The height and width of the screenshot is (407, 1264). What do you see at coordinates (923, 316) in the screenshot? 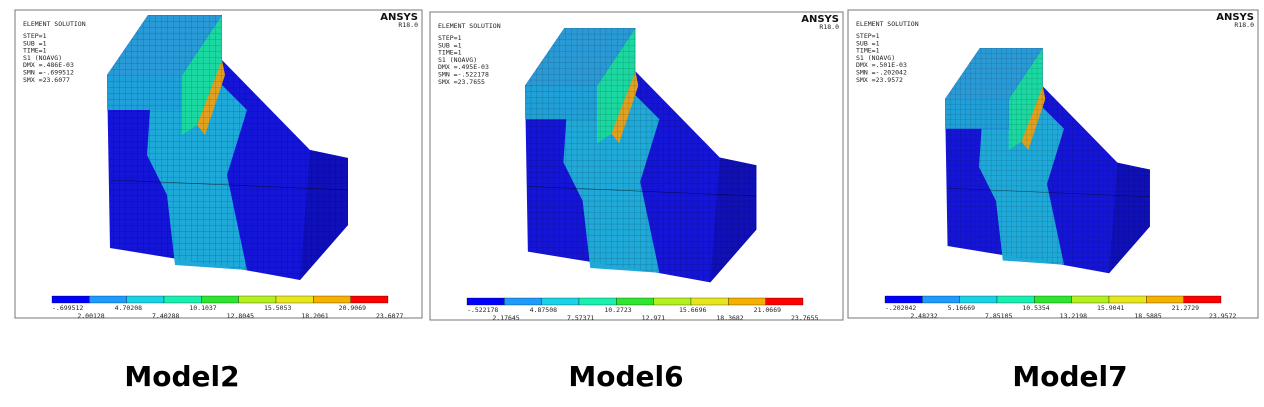
I see `legend-label: 2.48232` at bounding box center [923, 316].